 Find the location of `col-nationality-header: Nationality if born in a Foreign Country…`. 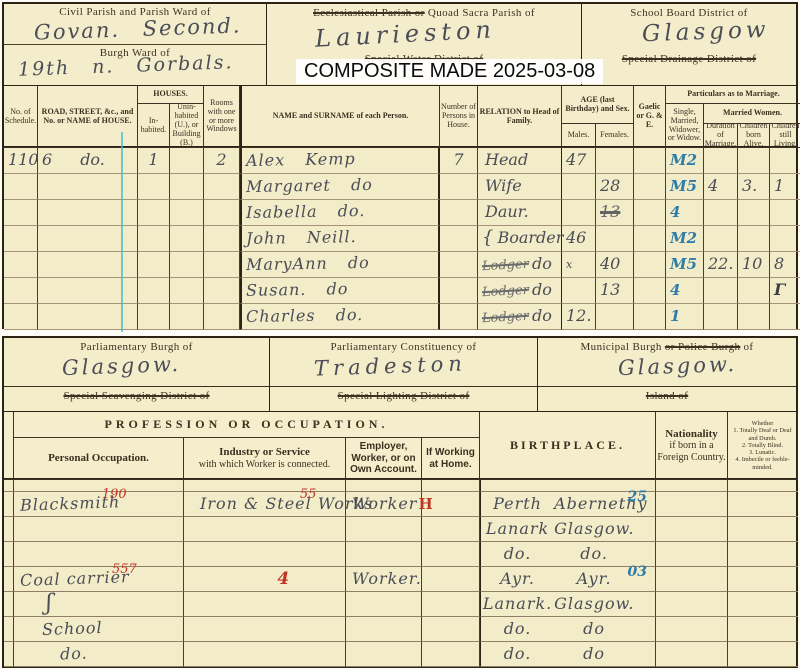

col-nationality-header: Nationality if born in a Foreign Country… is located at coordinates (692, 446).